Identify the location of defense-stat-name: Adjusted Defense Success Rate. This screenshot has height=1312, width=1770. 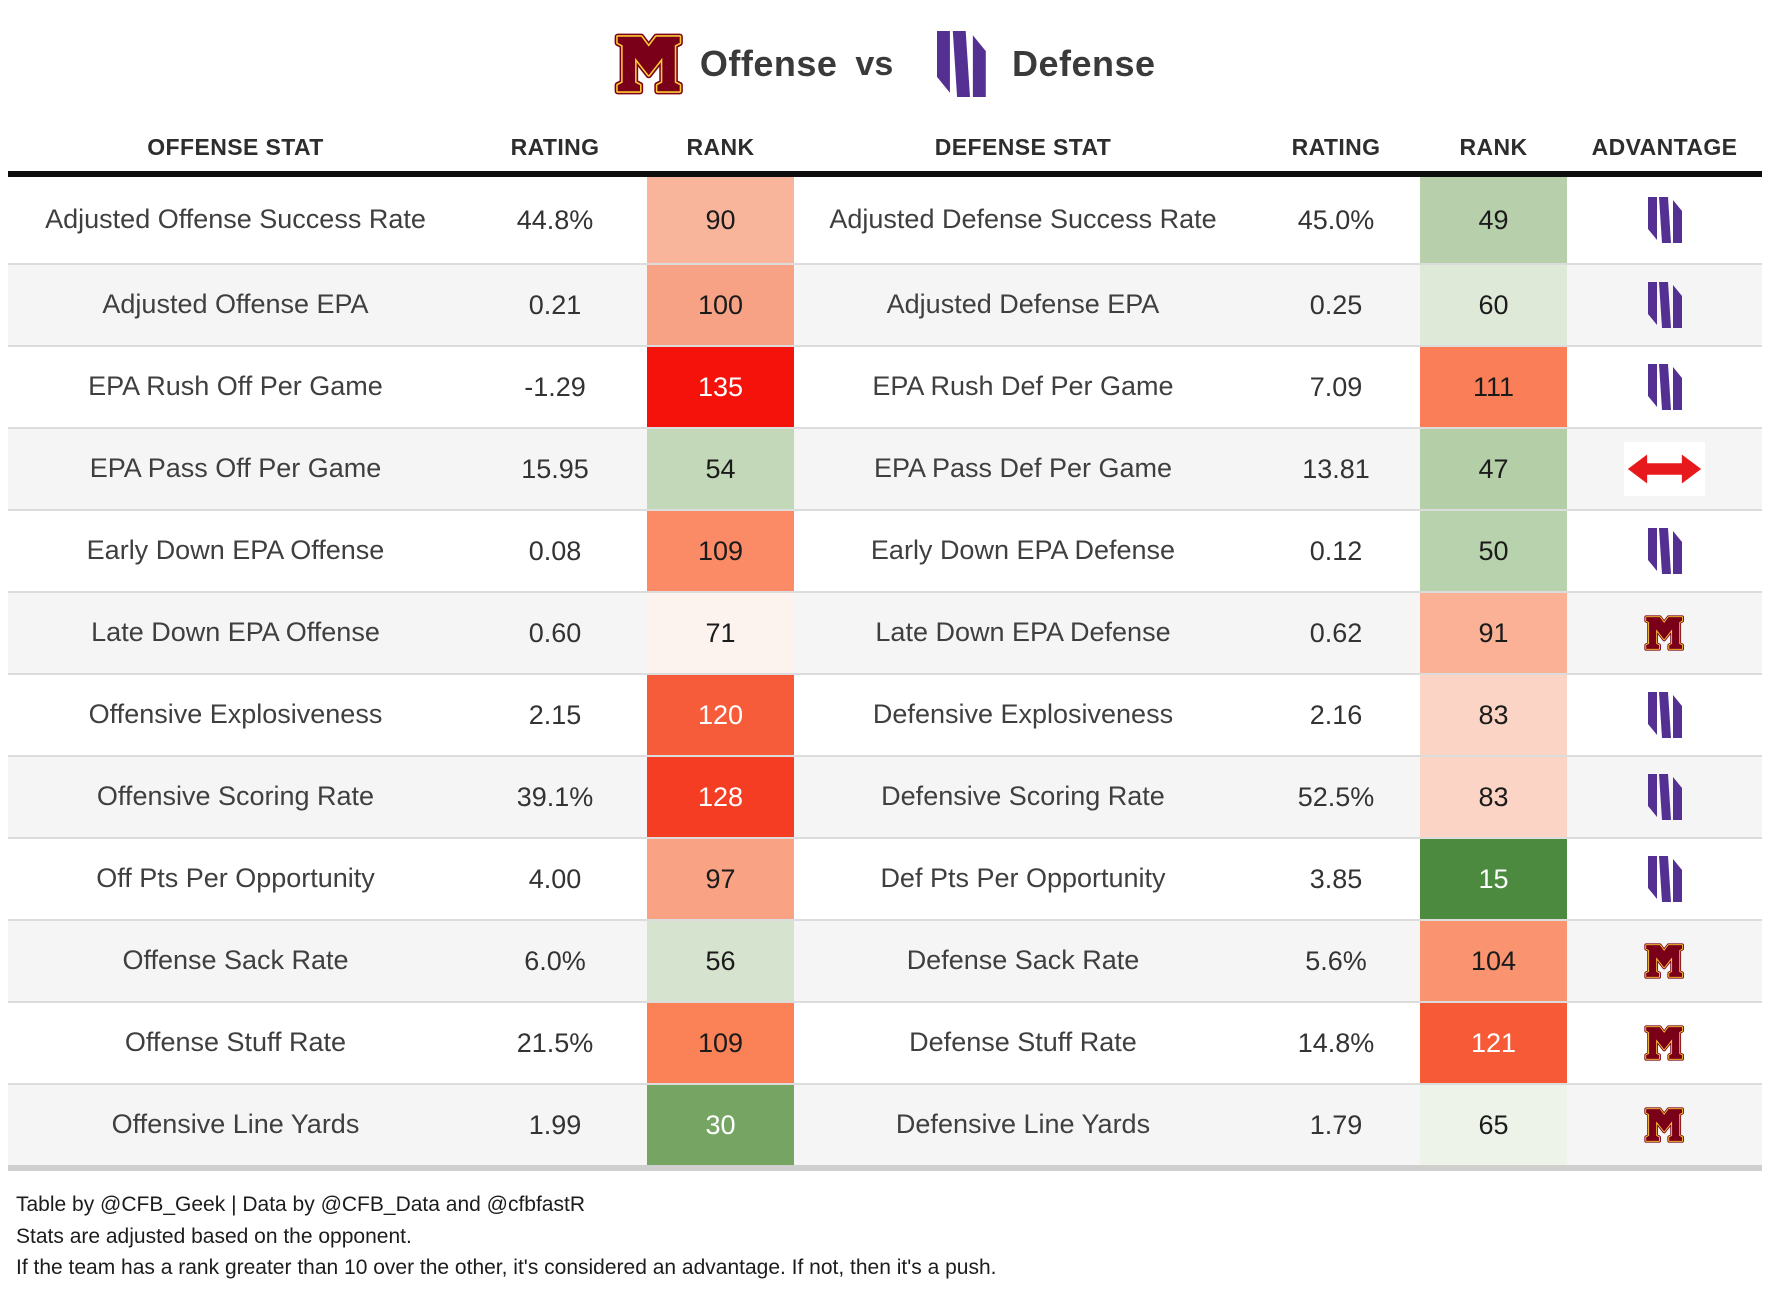
(1023, 219).